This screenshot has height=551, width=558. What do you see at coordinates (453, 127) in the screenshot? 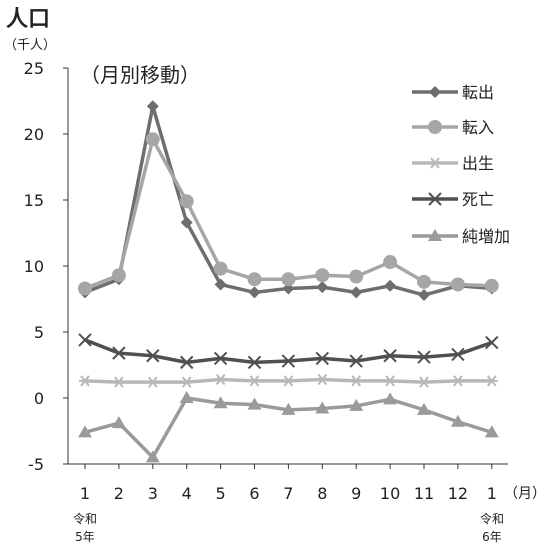
I see `legend-item: 転入` at bounding box center [453, 127].